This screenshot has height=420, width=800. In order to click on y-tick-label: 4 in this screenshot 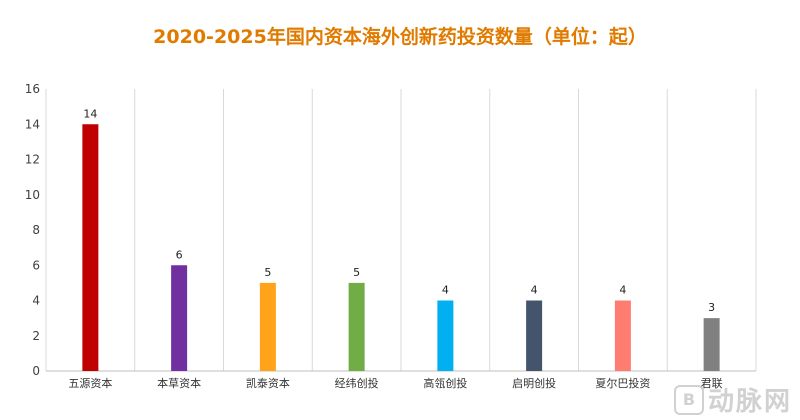, I will do `click(36, 301)`.